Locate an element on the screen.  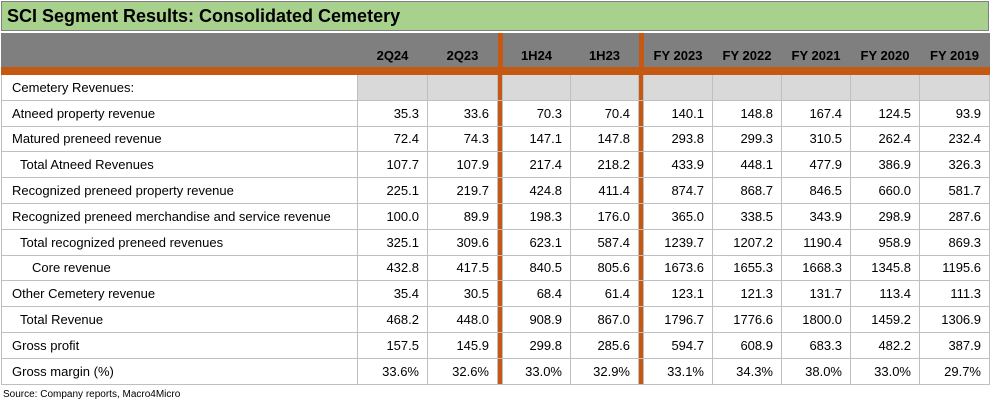
value-cell: 309.6 is located at coordinates (462, 242).